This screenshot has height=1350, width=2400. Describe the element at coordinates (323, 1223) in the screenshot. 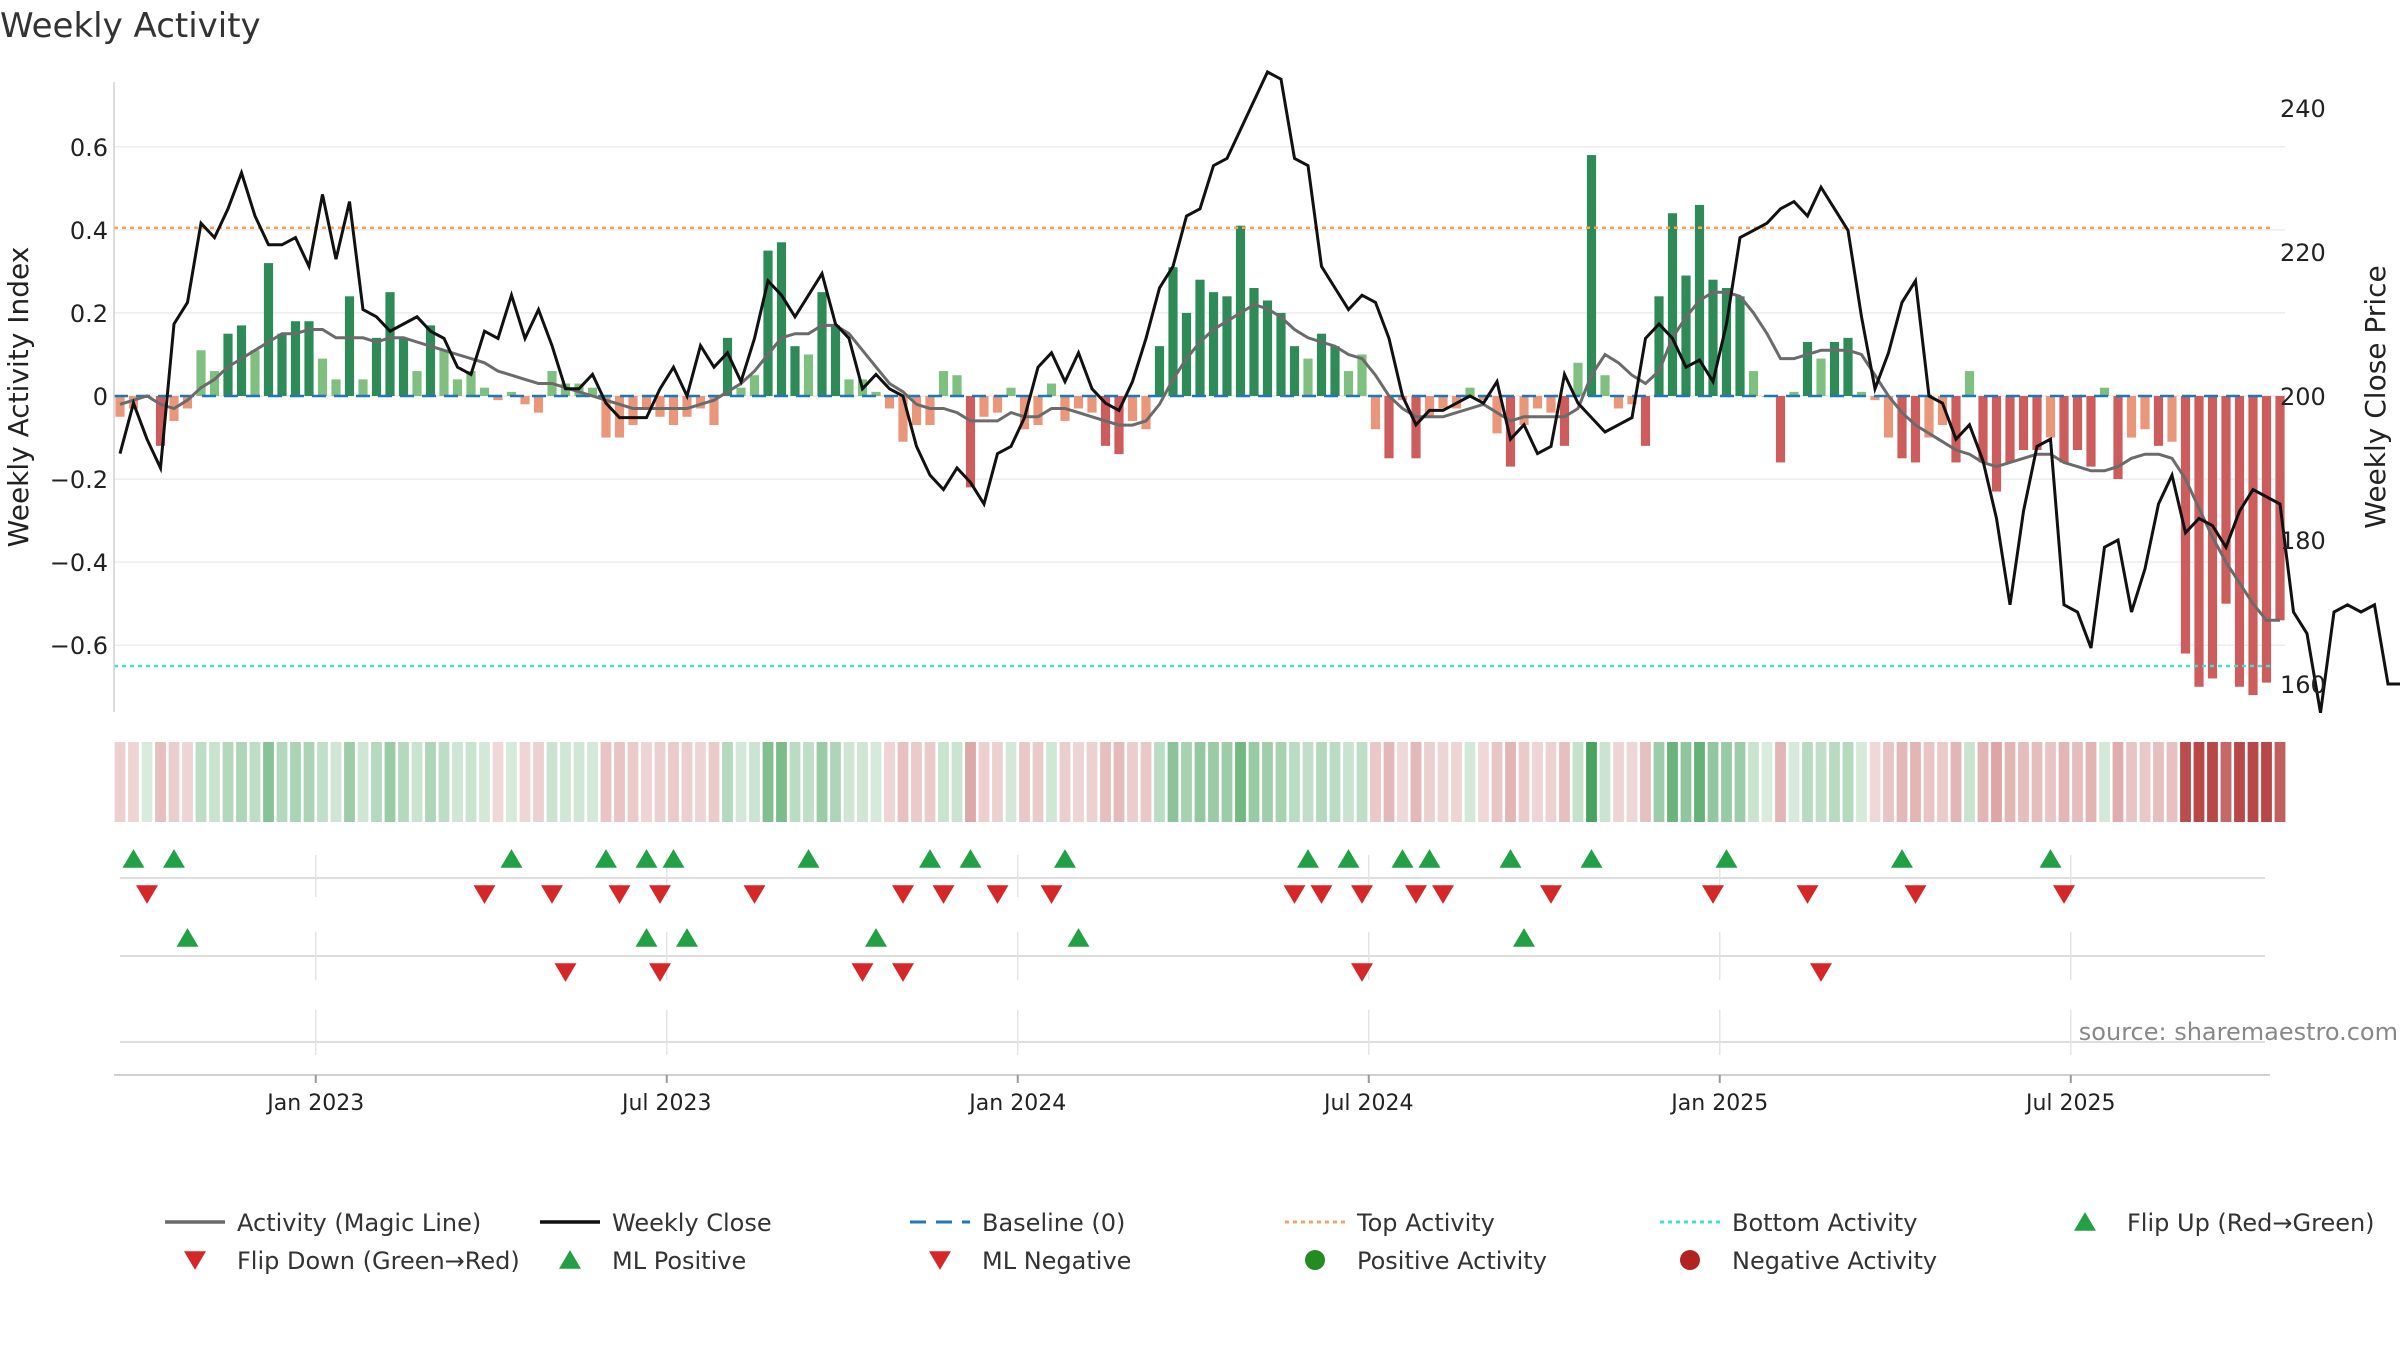

I see `legend-item: Activity (Magic Line)` at that location.